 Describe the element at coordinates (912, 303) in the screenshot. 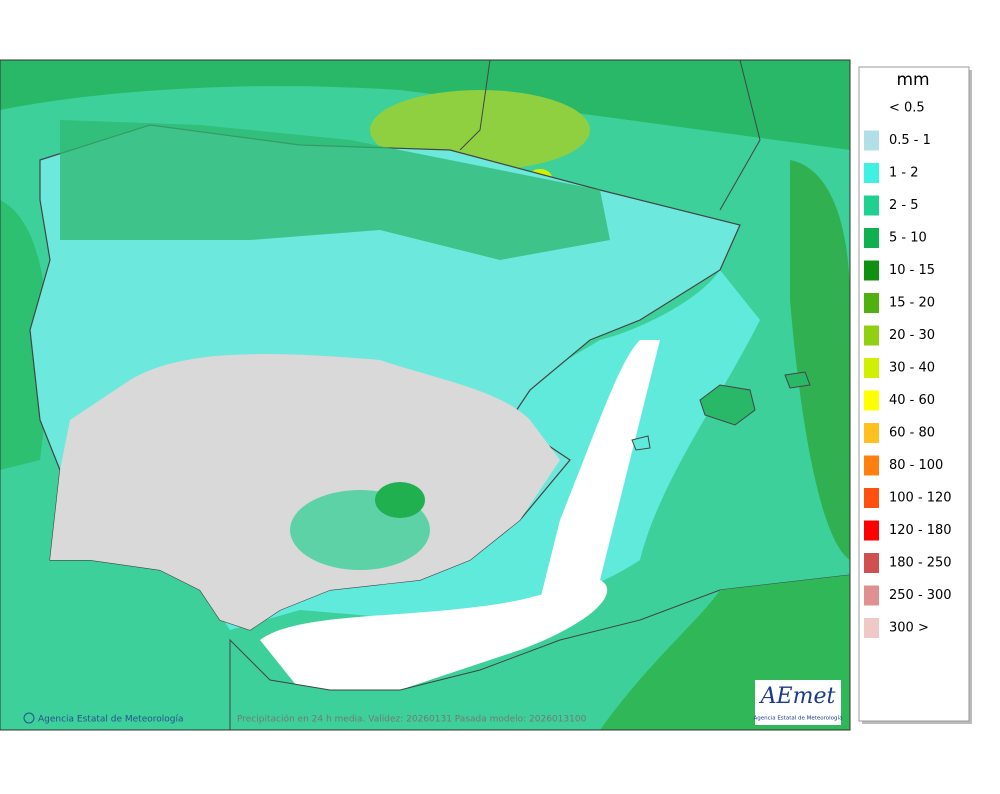

I see `legend-label: 15 - 20` at that location.